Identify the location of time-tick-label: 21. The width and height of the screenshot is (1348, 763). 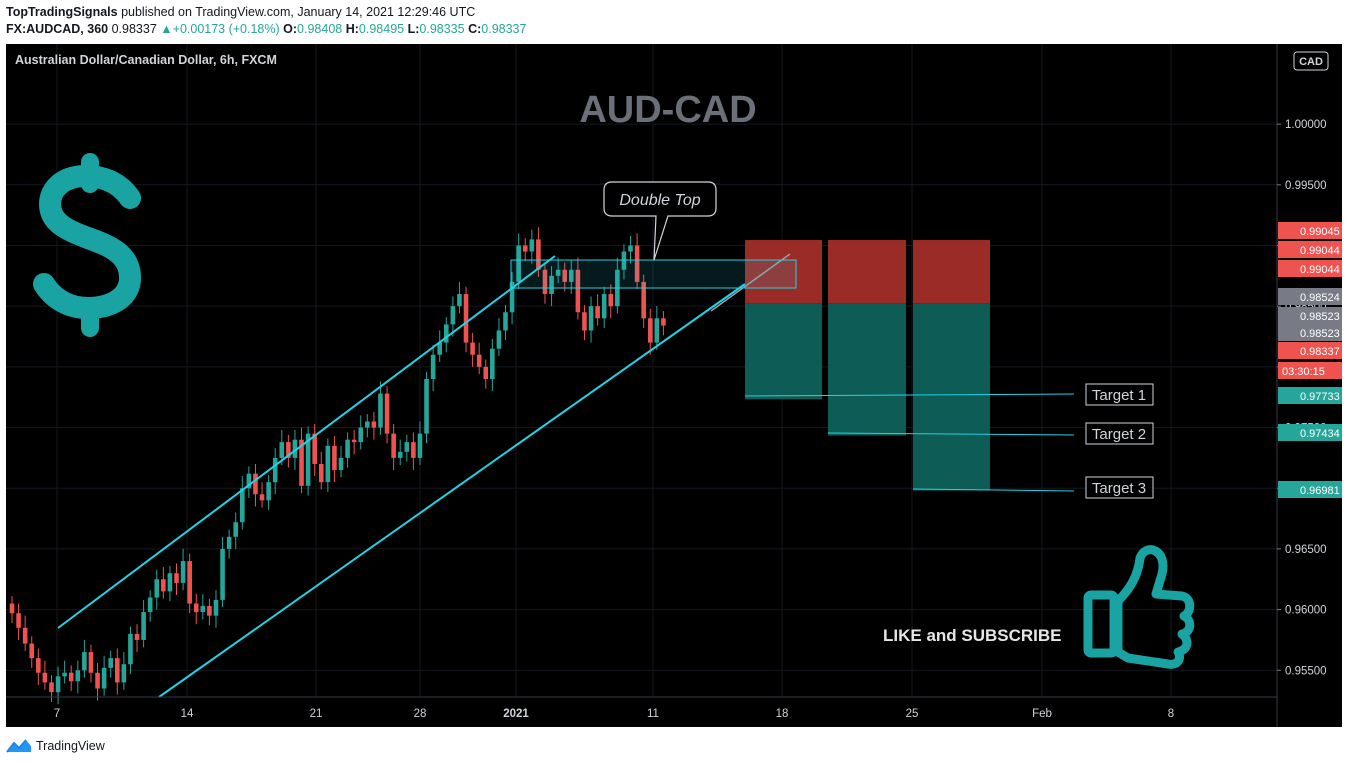
(316, 714).